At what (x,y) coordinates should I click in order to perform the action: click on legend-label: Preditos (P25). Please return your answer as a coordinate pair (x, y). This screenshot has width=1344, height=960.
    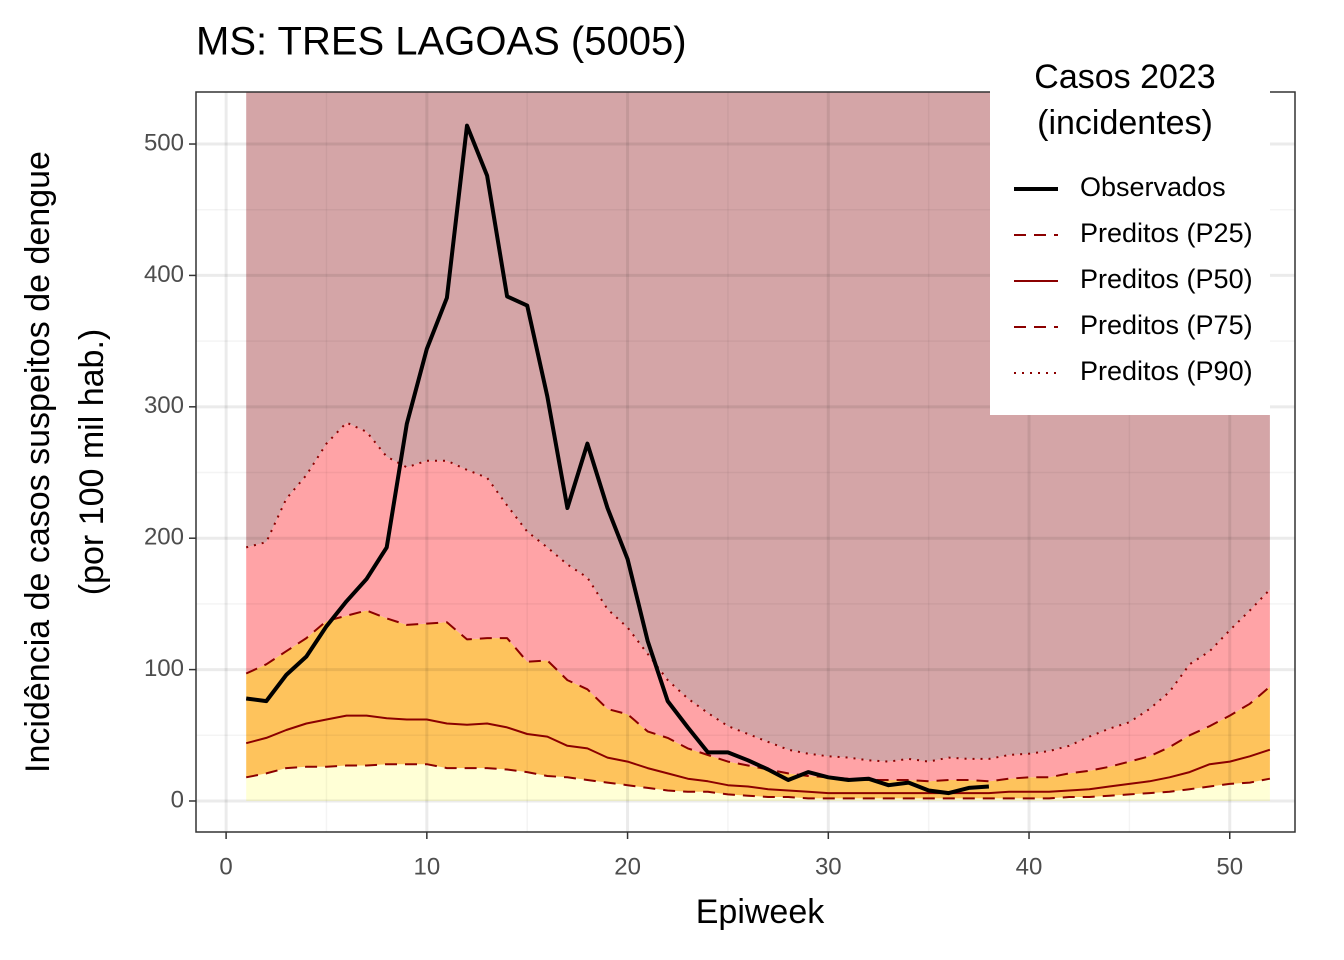
    Looking at the image, I should click on (1166, 233).